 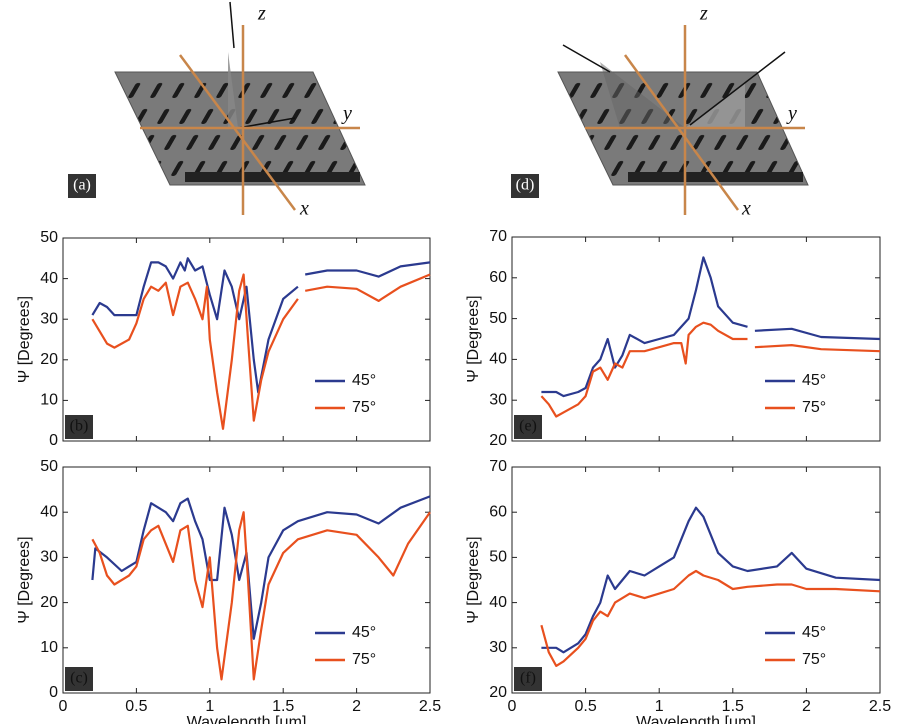 I want to click on diagram-d: (d) z y x, so click(x=660, y=111).